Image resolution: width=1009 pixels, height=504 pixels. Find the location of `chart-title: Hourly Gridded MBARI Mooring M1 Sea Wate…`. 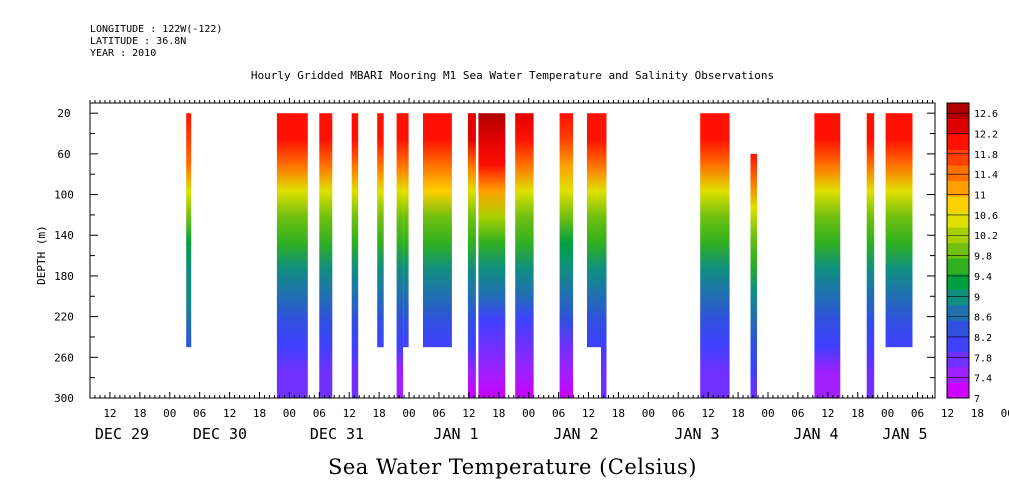

chart-title: Hourly Gridded MBARI Mooring M1 Sea Wate… is located at coordinates (512, 75).